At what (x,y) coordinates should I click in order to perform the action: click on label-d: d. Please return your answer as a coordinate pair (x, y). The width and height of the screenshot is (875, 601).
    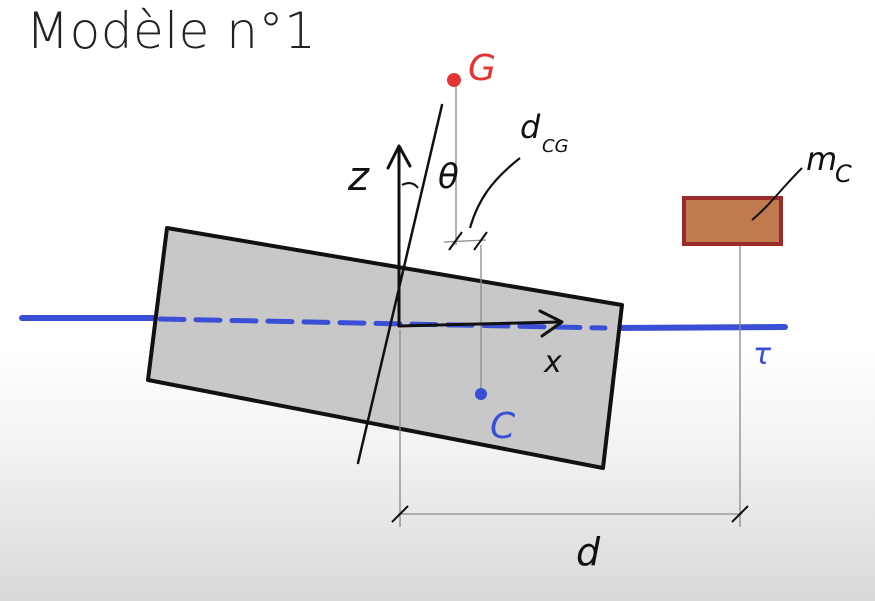
    Looking at the image, I should click on (588, 552).